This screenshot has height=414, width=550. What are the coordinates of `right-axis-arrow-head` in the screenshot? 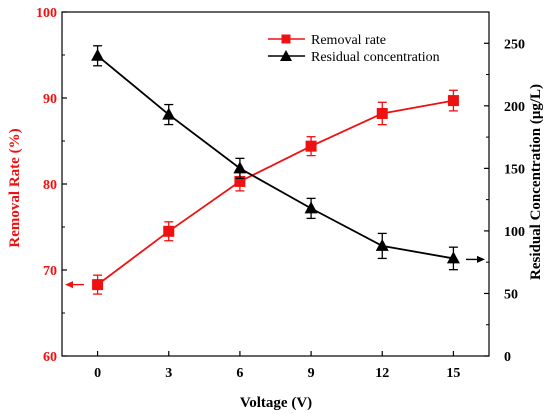 It's located at (481, 259).